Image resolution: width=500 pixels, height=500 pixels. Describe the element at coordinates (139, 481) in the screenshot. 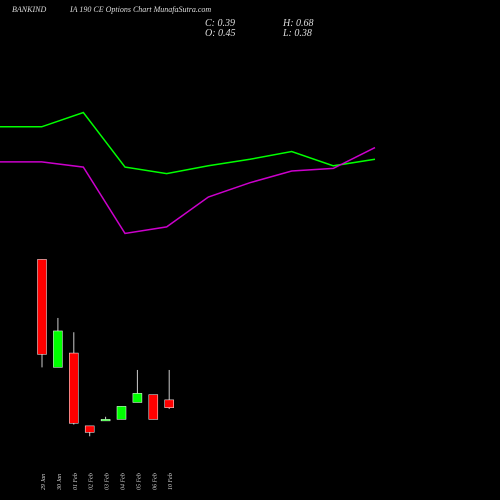

I see `x-tick-label: 05 Feb` at that location.